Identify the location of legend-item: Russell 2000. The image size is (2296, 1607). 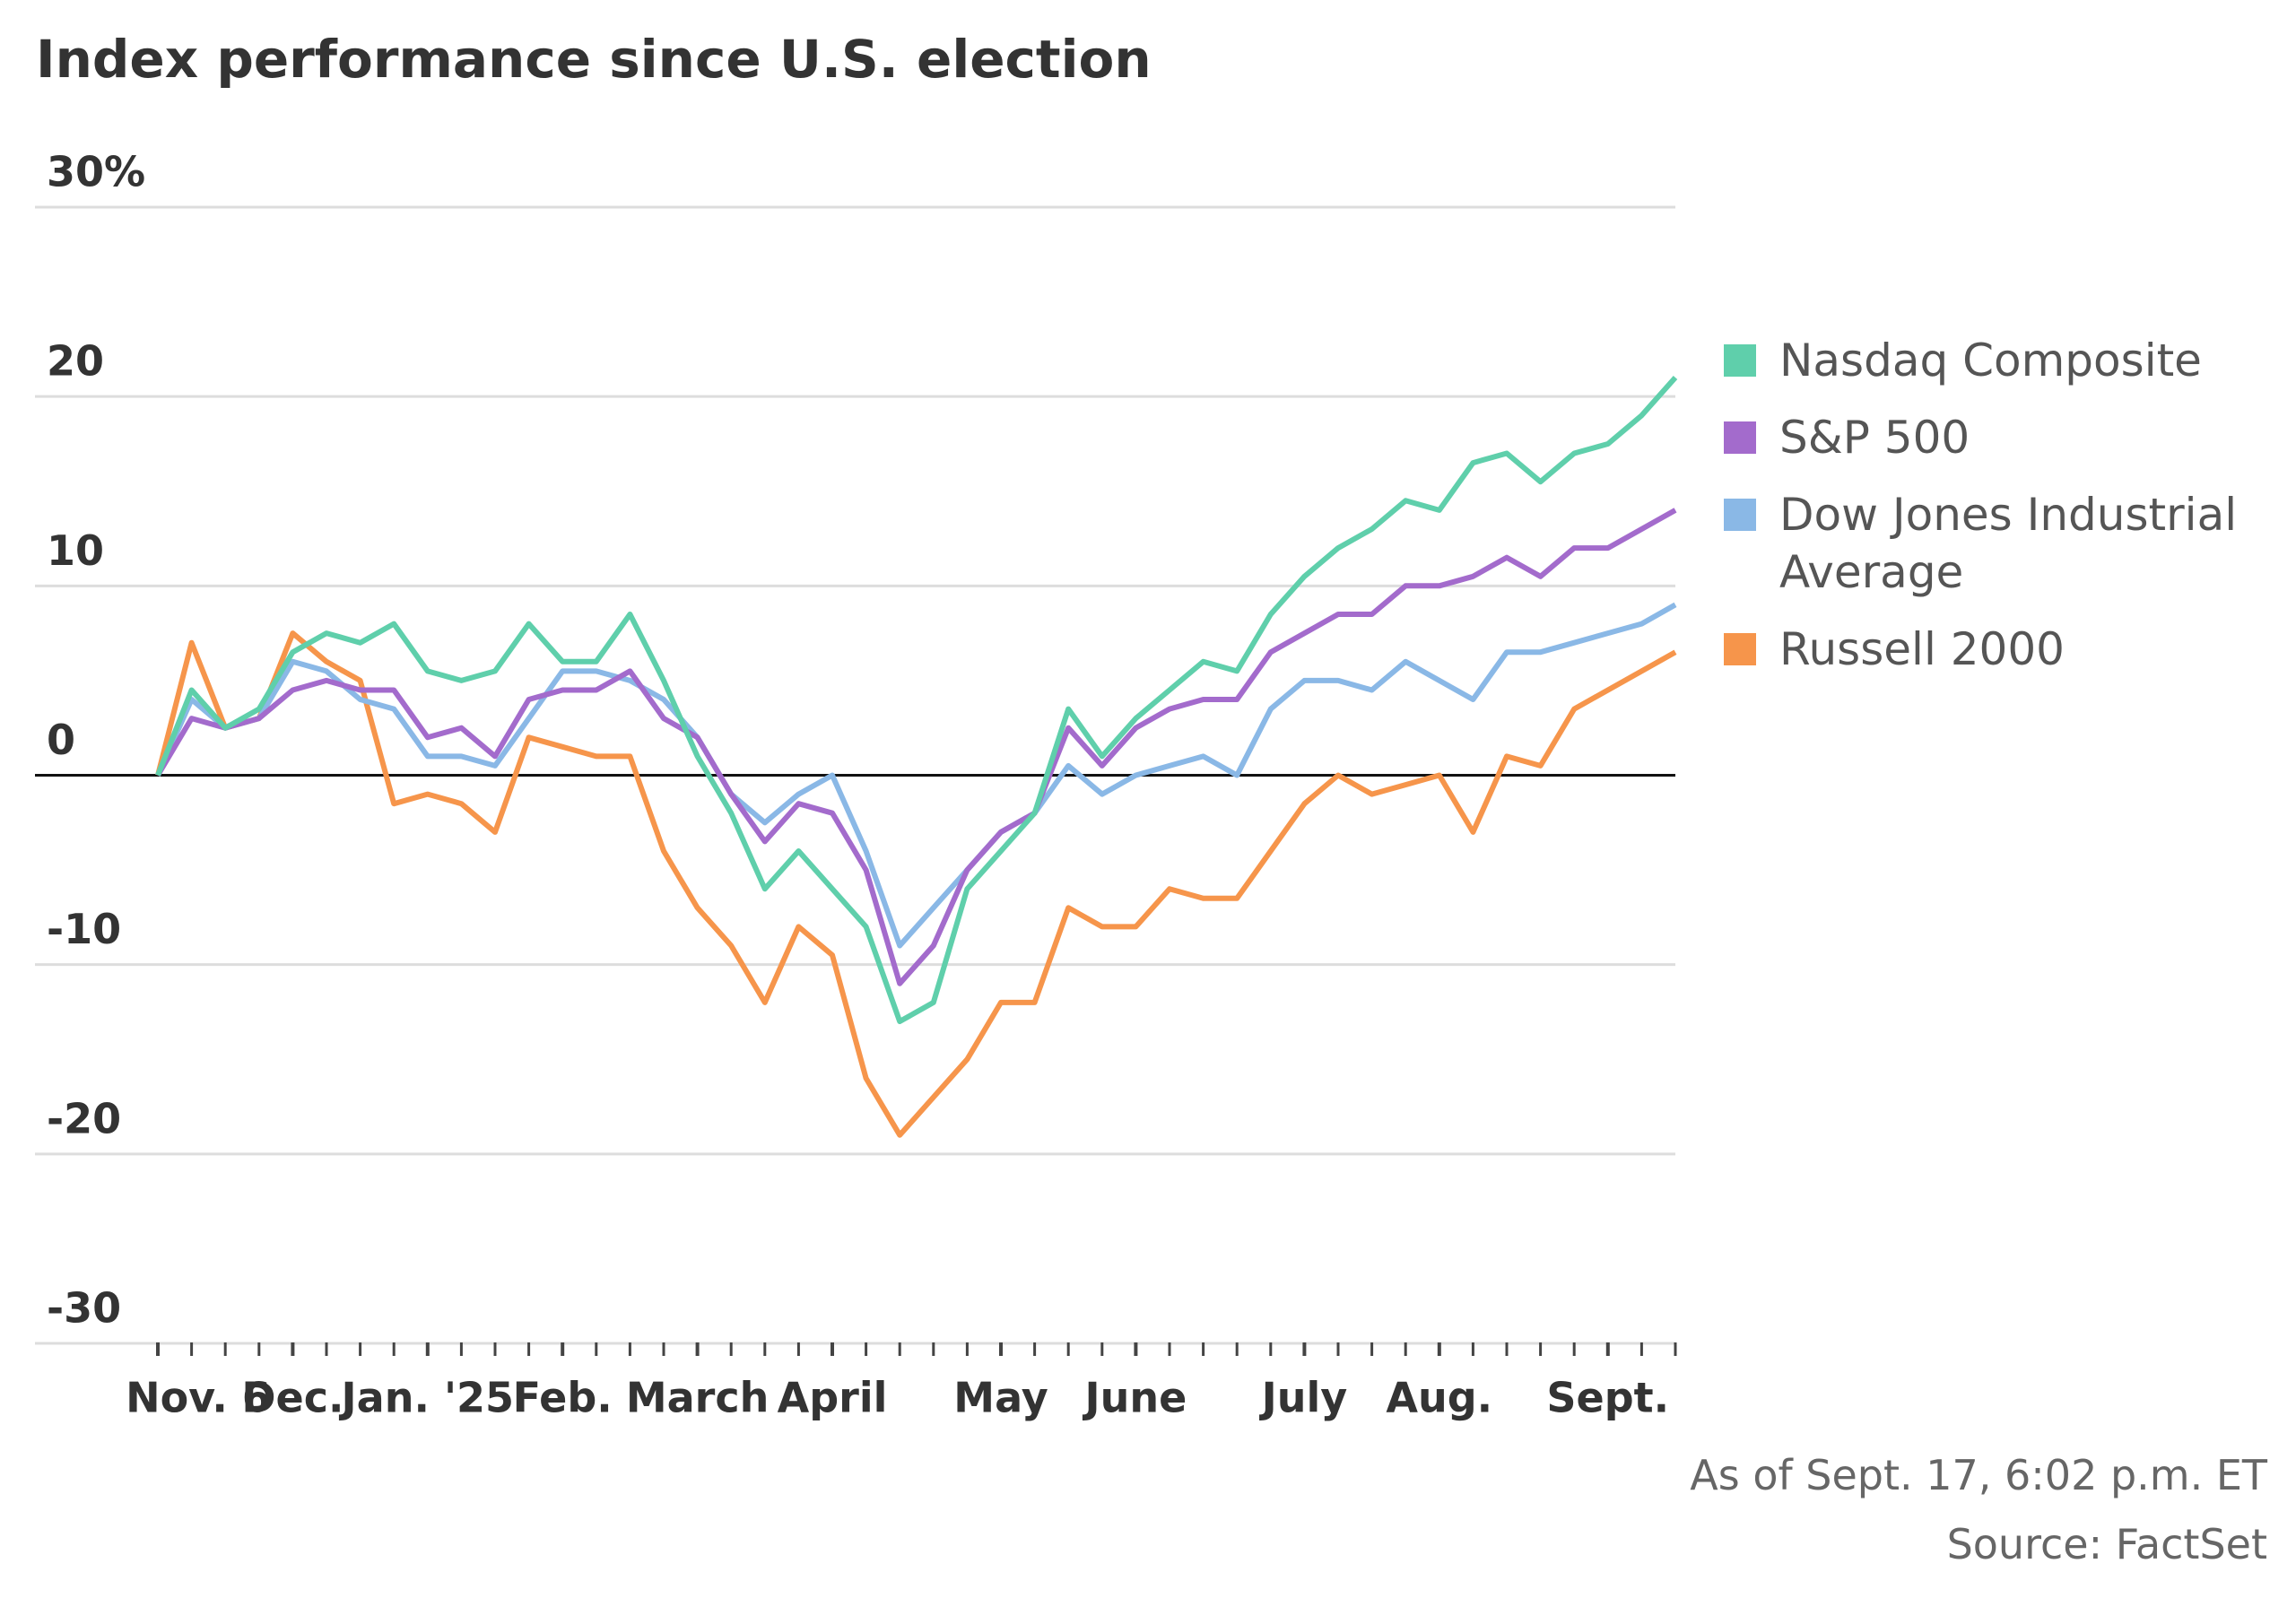
(1993, 649).